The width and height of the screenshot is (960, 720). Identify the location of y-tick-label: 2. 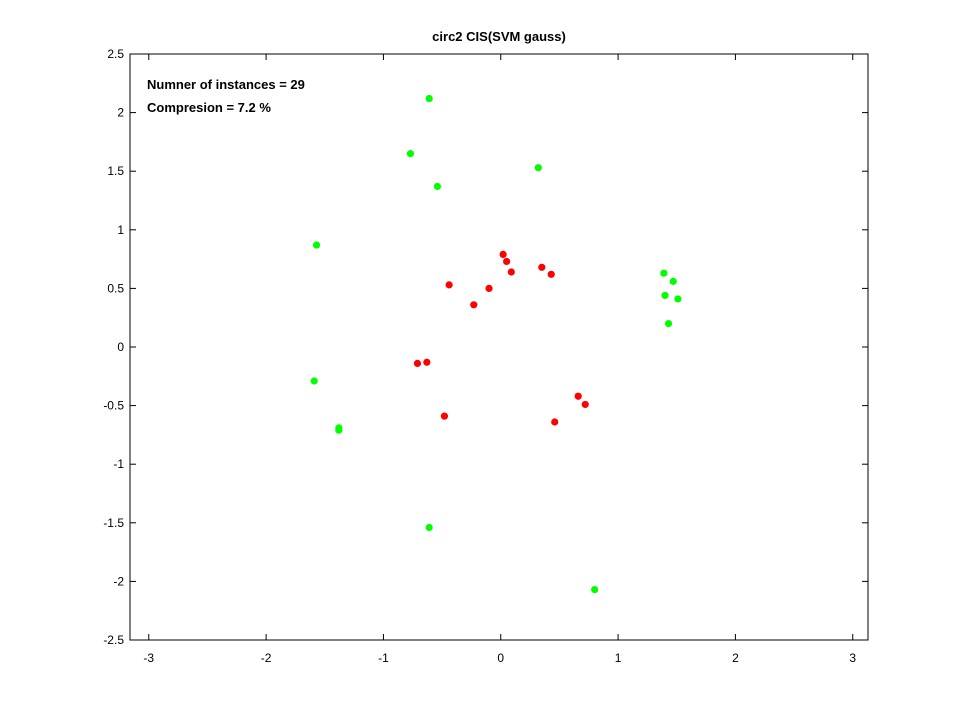
(120, 113).